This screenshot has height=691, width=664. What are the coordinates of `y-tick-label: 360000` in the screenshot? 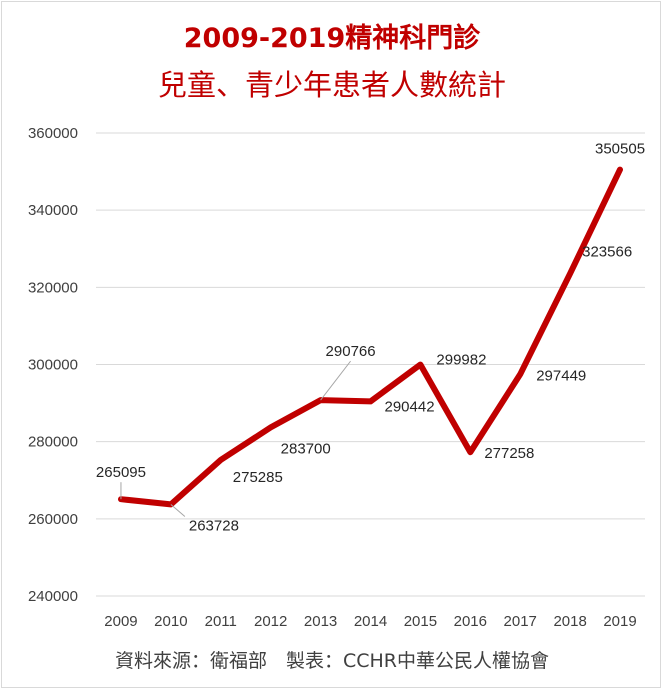 It's located at (53, 133).